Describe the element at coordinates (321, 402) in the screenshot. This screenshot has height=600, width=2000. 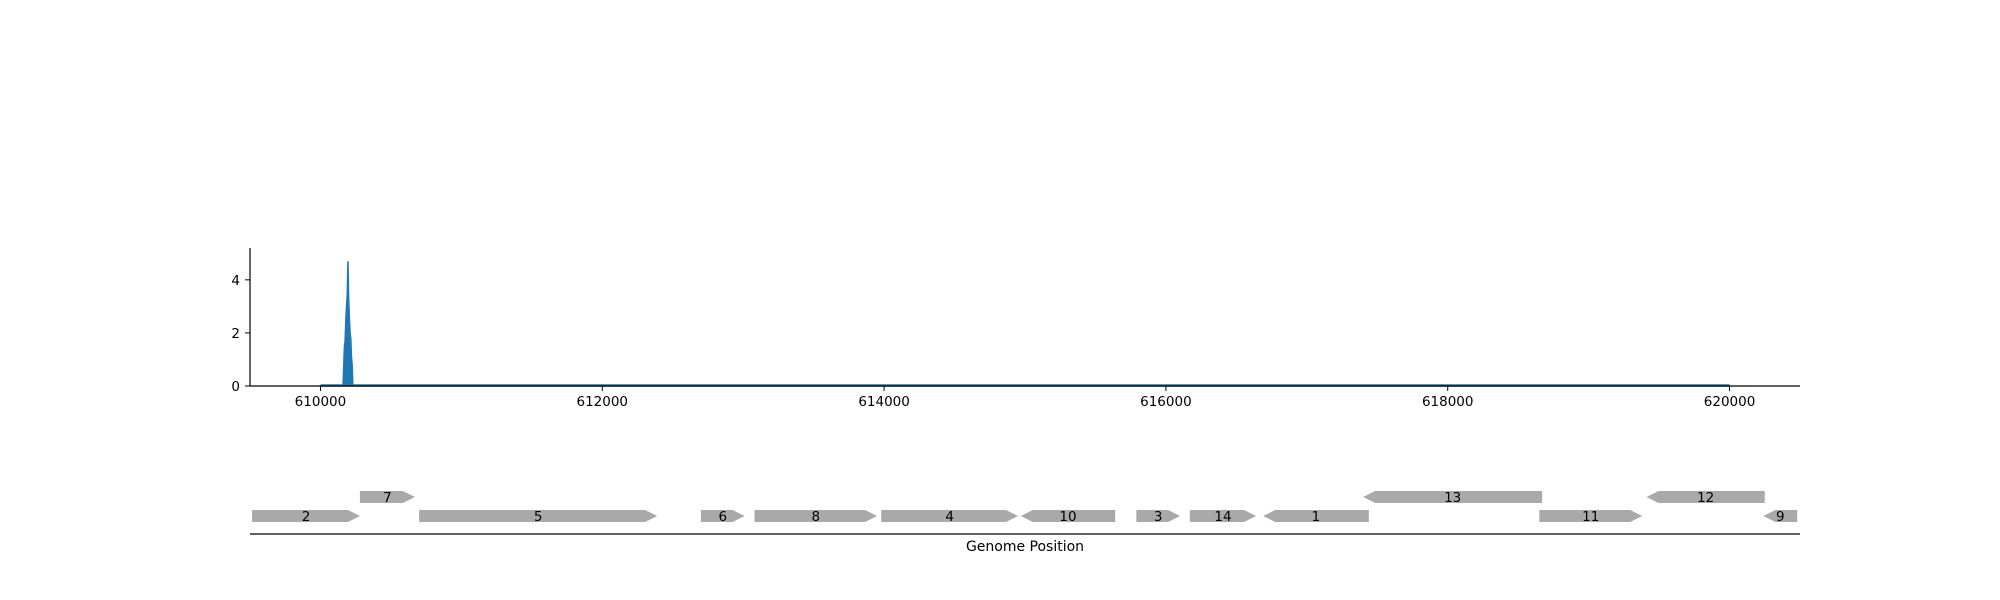
I see `x-tick-label: 610000` at that location.